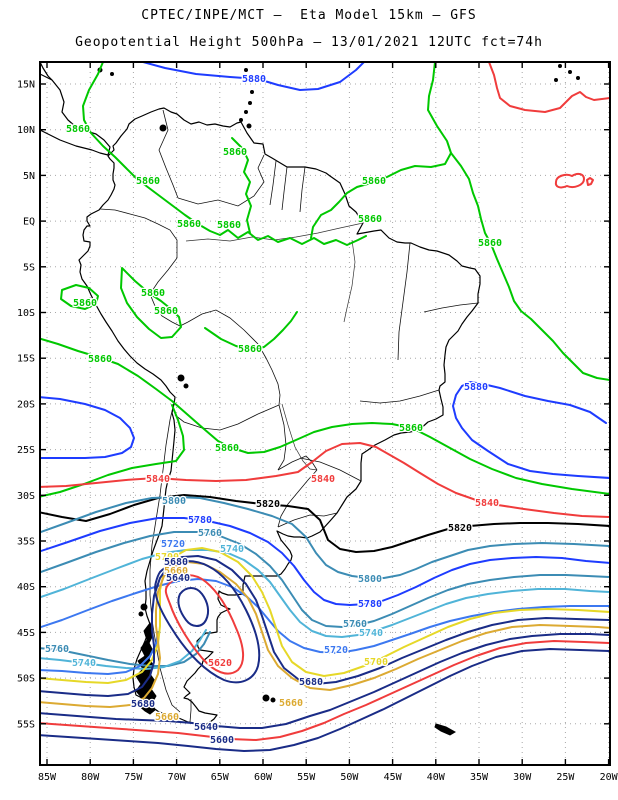 The width and height of the screenshot is (618, 800). Describe the element at coordinates (565, 777) in the screenshot. I see `lon-axis-label: 25W` at that location.